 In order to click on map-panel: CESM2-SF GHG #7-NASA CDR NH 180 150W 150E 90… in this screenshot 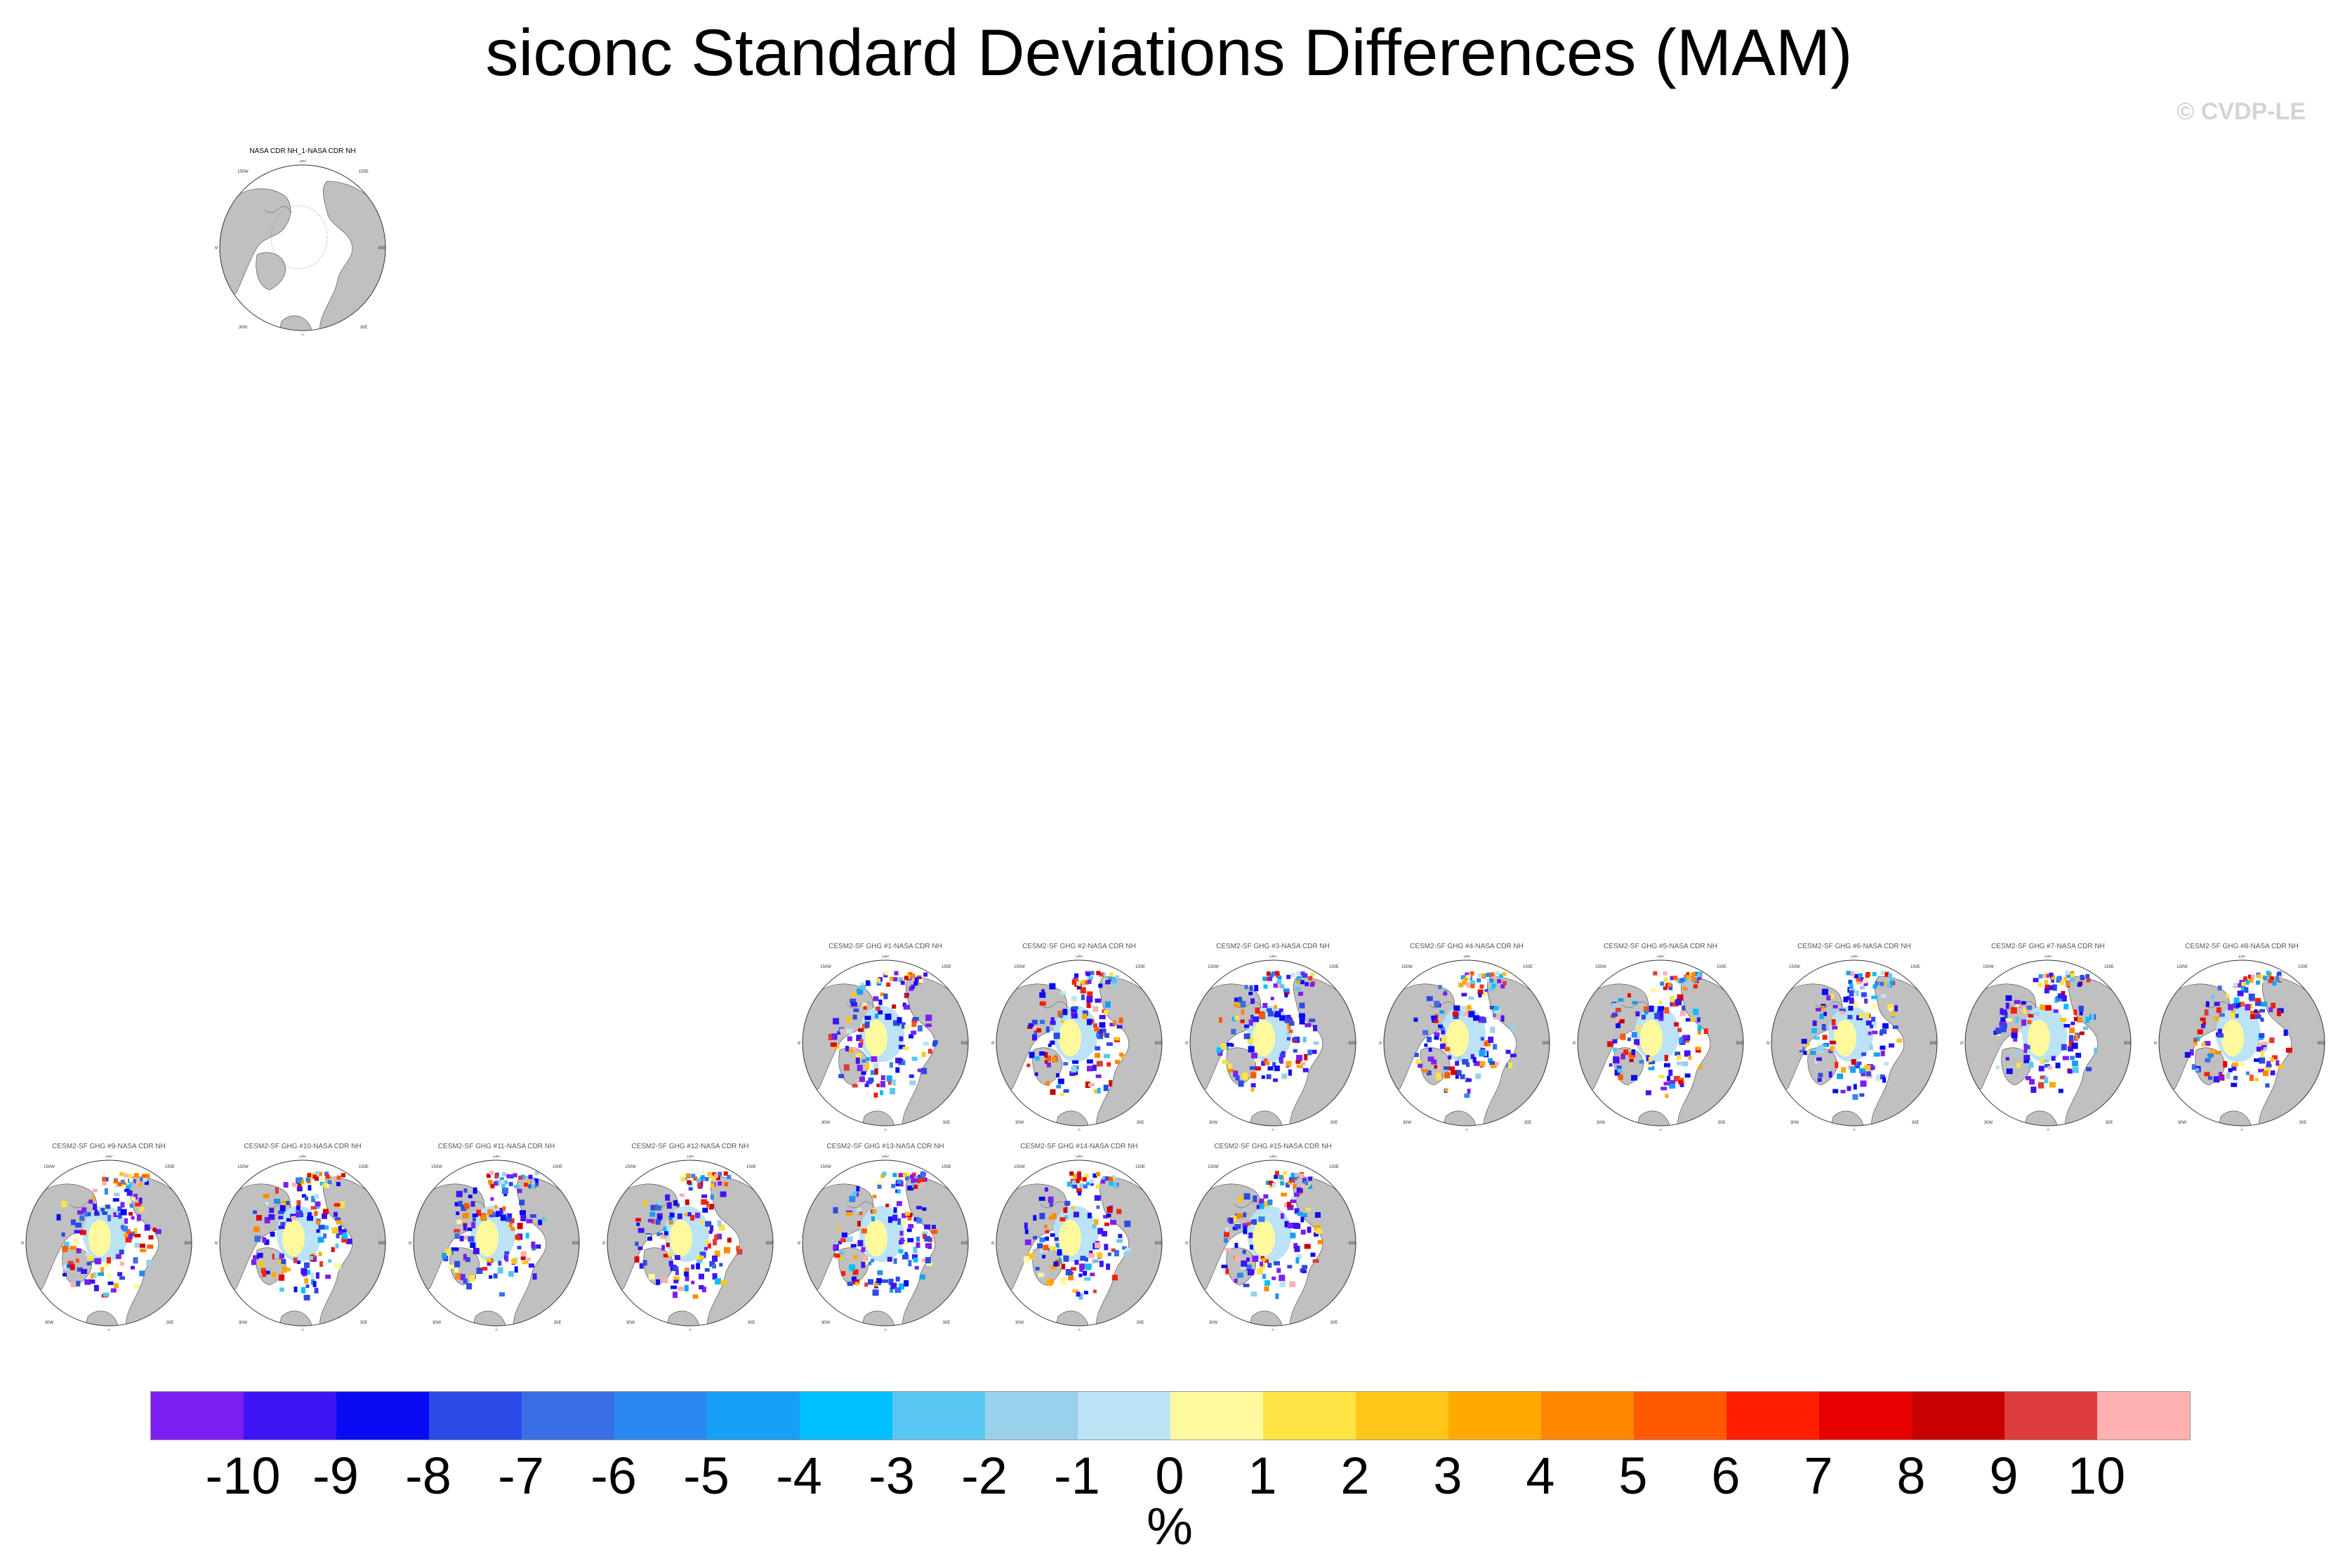, I will do `click(2048, 1039)`.